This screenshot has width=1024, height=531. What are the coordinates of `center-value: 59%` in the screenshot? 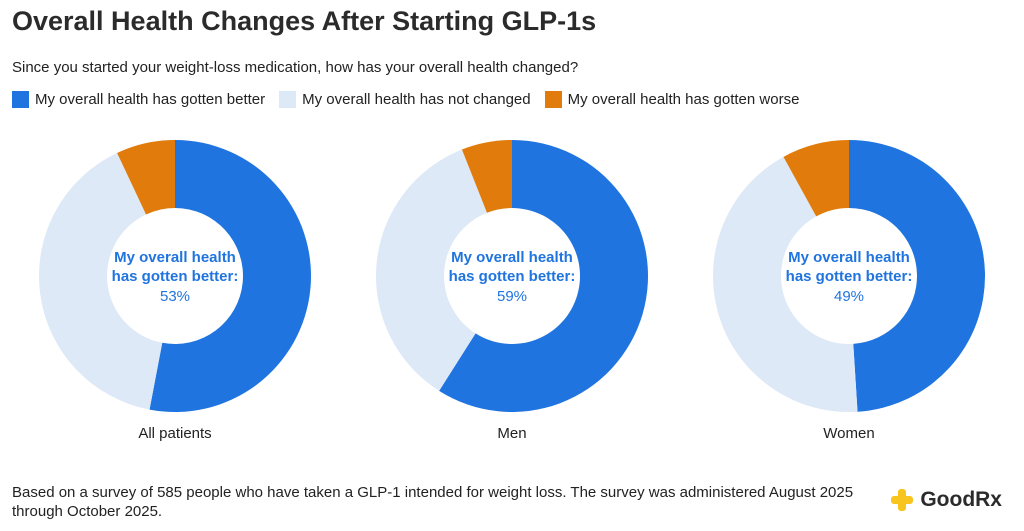 It's located at (512, 296).